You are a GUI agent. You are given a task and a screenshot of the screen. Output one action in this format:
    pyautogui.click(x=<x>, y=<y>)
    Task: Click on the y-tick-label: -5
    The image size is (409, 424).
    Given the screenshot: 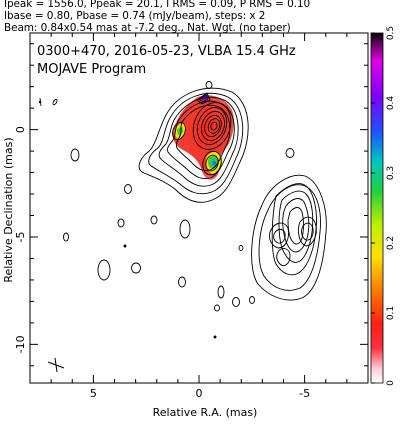 What is the action you would take?
    pyautogui.click(x=20, y=237)
    